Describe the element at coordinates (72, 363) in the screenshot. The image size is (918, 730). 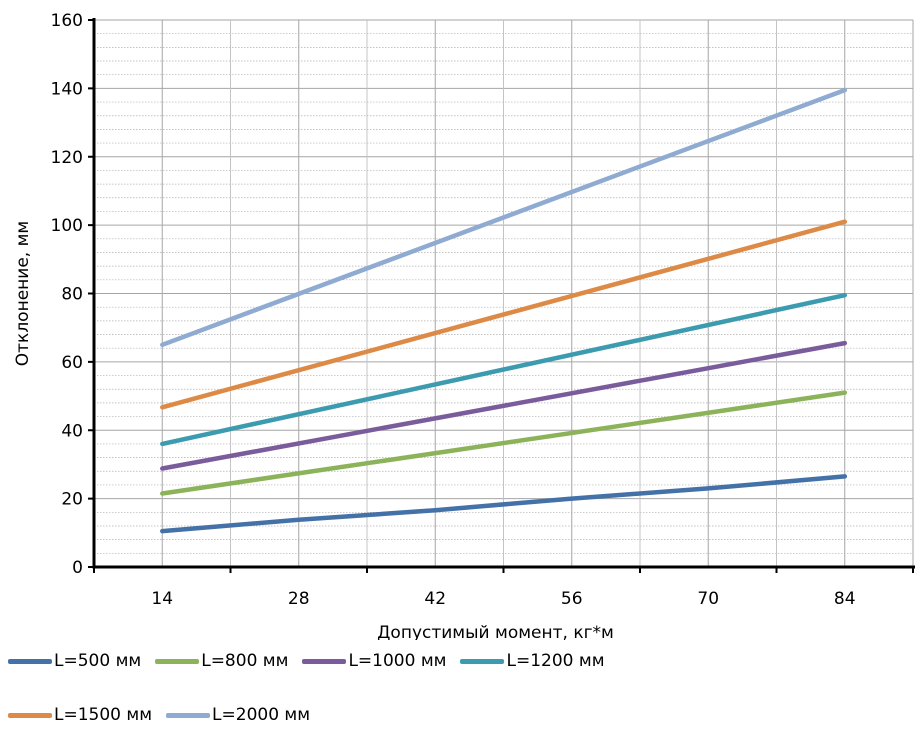
I see `y-tick-label: 60` at that location.